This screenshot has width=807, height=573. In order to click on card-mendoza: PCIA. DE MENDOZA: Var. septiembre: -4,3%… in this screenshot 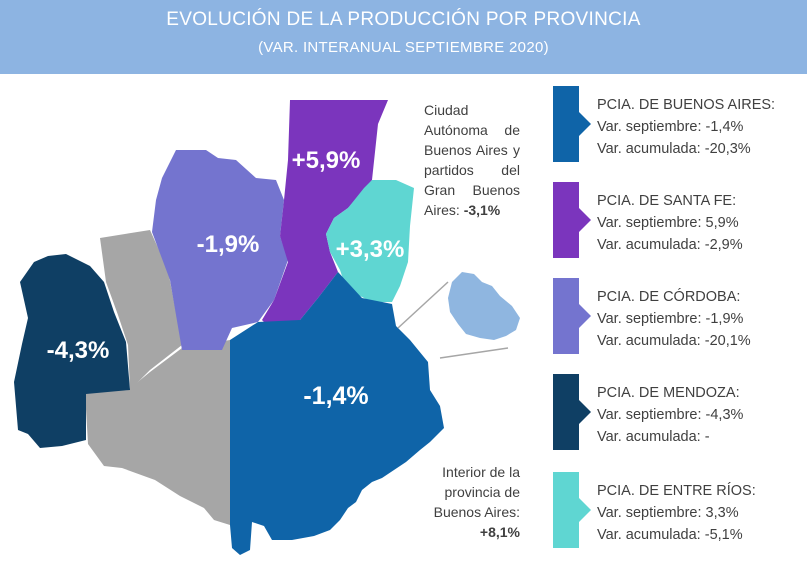, I will do `click(680, 414)`.